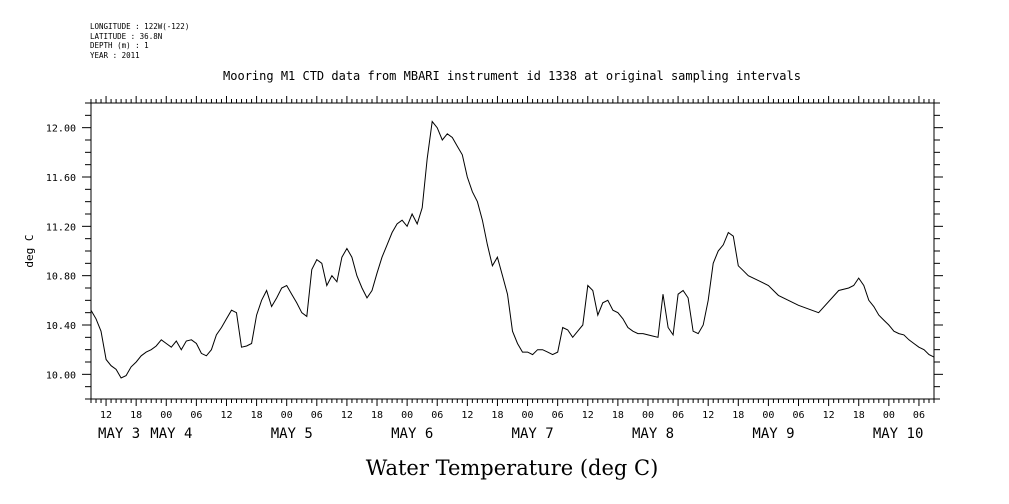 Image resolution: width=1009 pixels, height=504 pixels. What do you see at coordinates (61, 277) in the screenshot?
I see `y-tick-label: 10.80` at bounding box center [61, 277].